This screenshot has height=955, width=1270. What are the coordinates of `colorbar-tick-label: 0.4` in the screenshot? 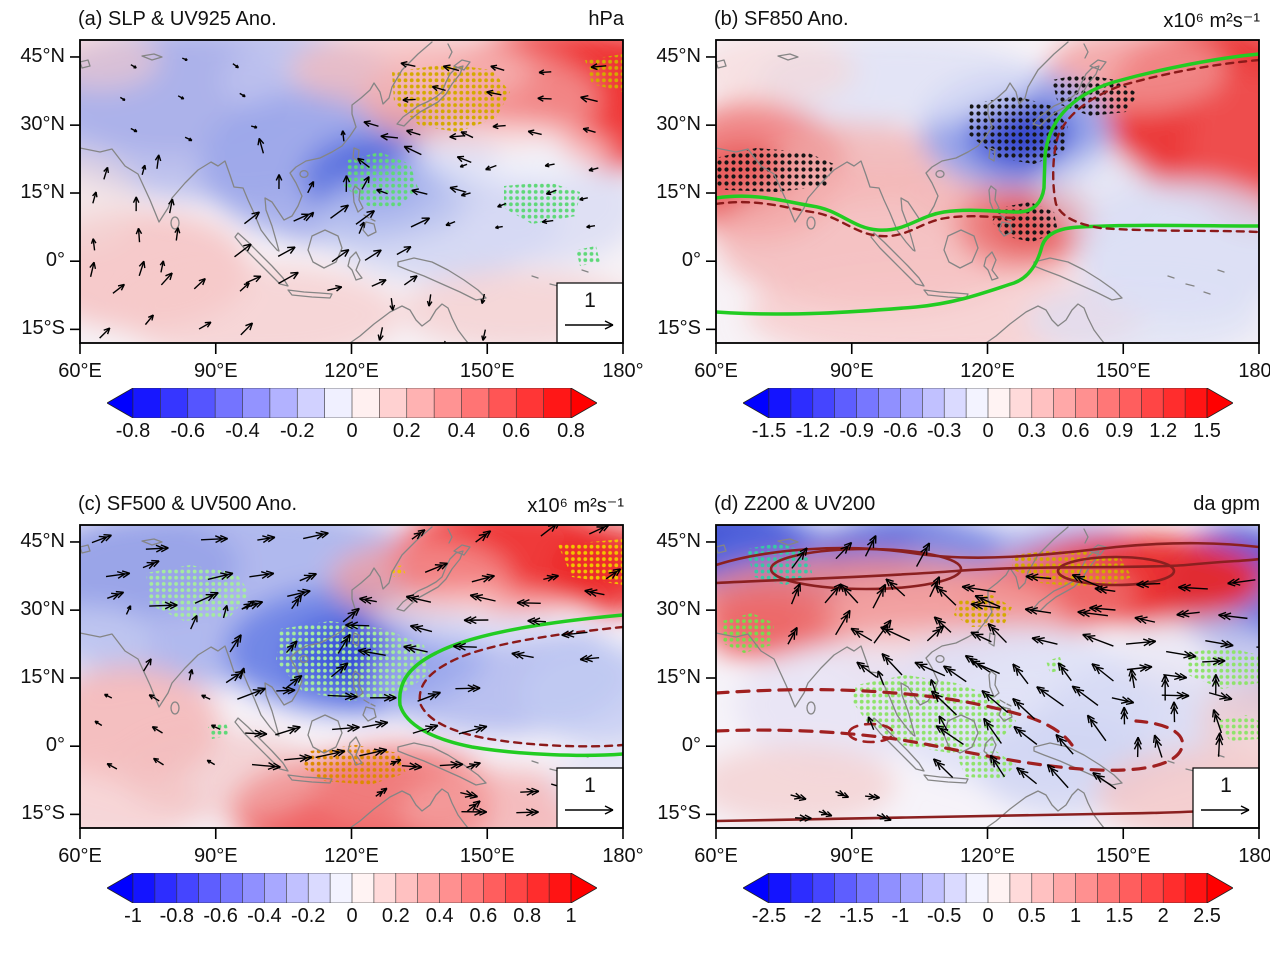 It's located at (439, 916).